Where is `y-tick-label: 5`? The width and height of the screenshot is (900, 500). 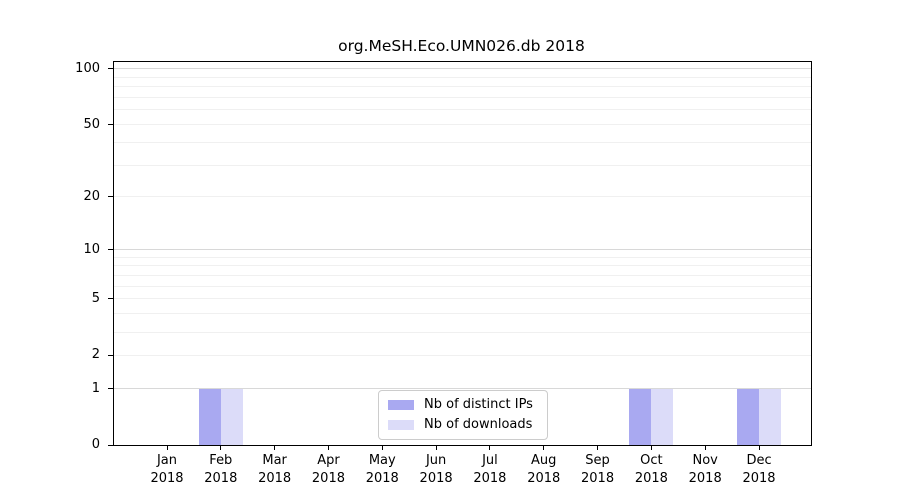
y-tick-label: 5 is located at coordinates (95, 298).